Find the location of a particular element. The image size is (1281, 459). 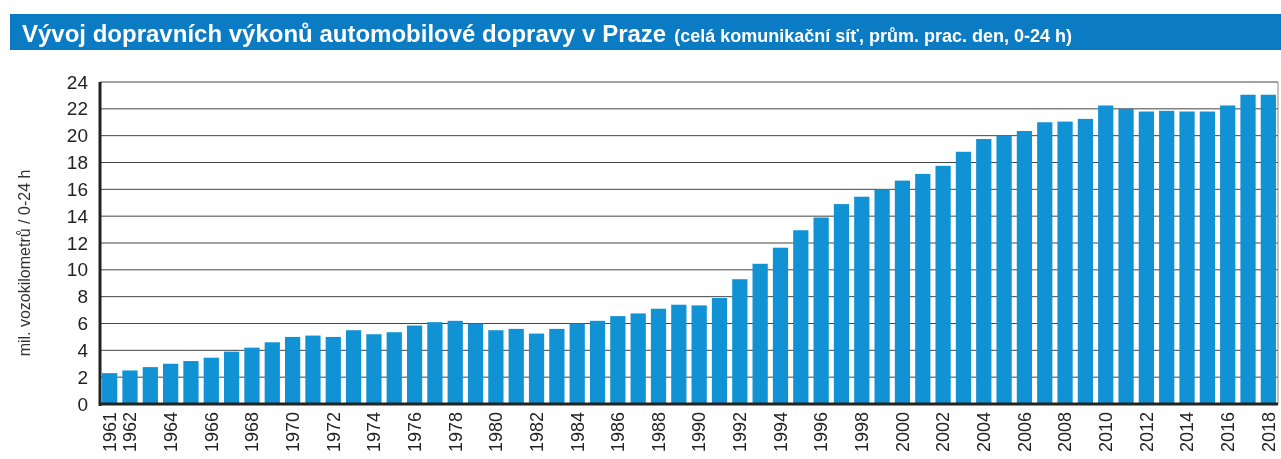

y-tick-label: 10 is located at coordinates (77, 270).